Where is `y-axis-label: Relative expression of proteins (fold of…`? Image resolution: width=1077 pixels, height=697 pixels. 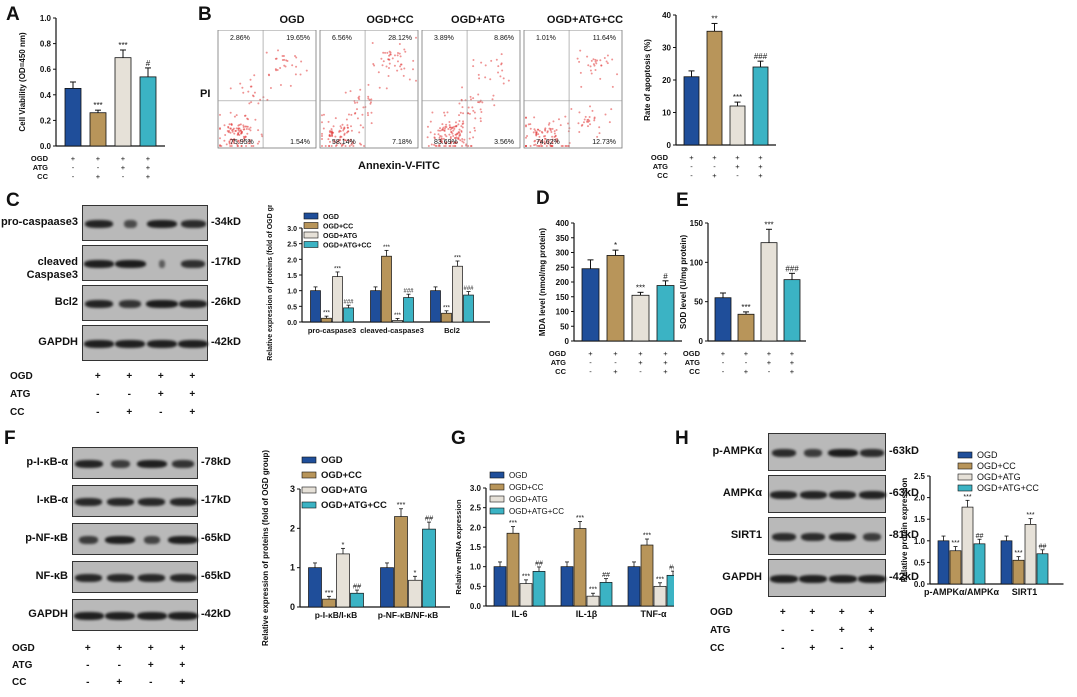 y-axis-label: Relative expression of proteins (fold of… is located at coordinates (270, 283).